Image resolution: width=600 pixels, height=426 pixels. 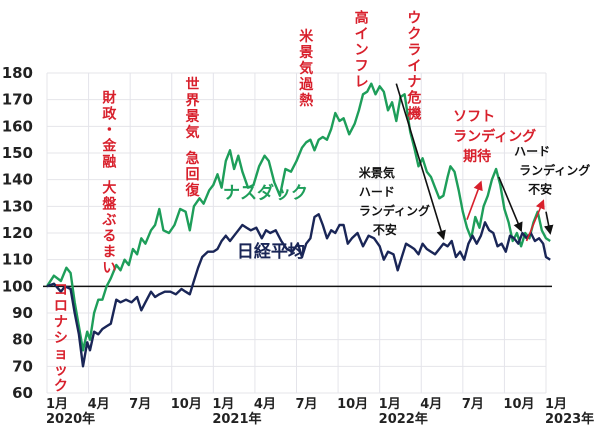 I want to click on y-tick-label: 70, so click(x=22, y=366).